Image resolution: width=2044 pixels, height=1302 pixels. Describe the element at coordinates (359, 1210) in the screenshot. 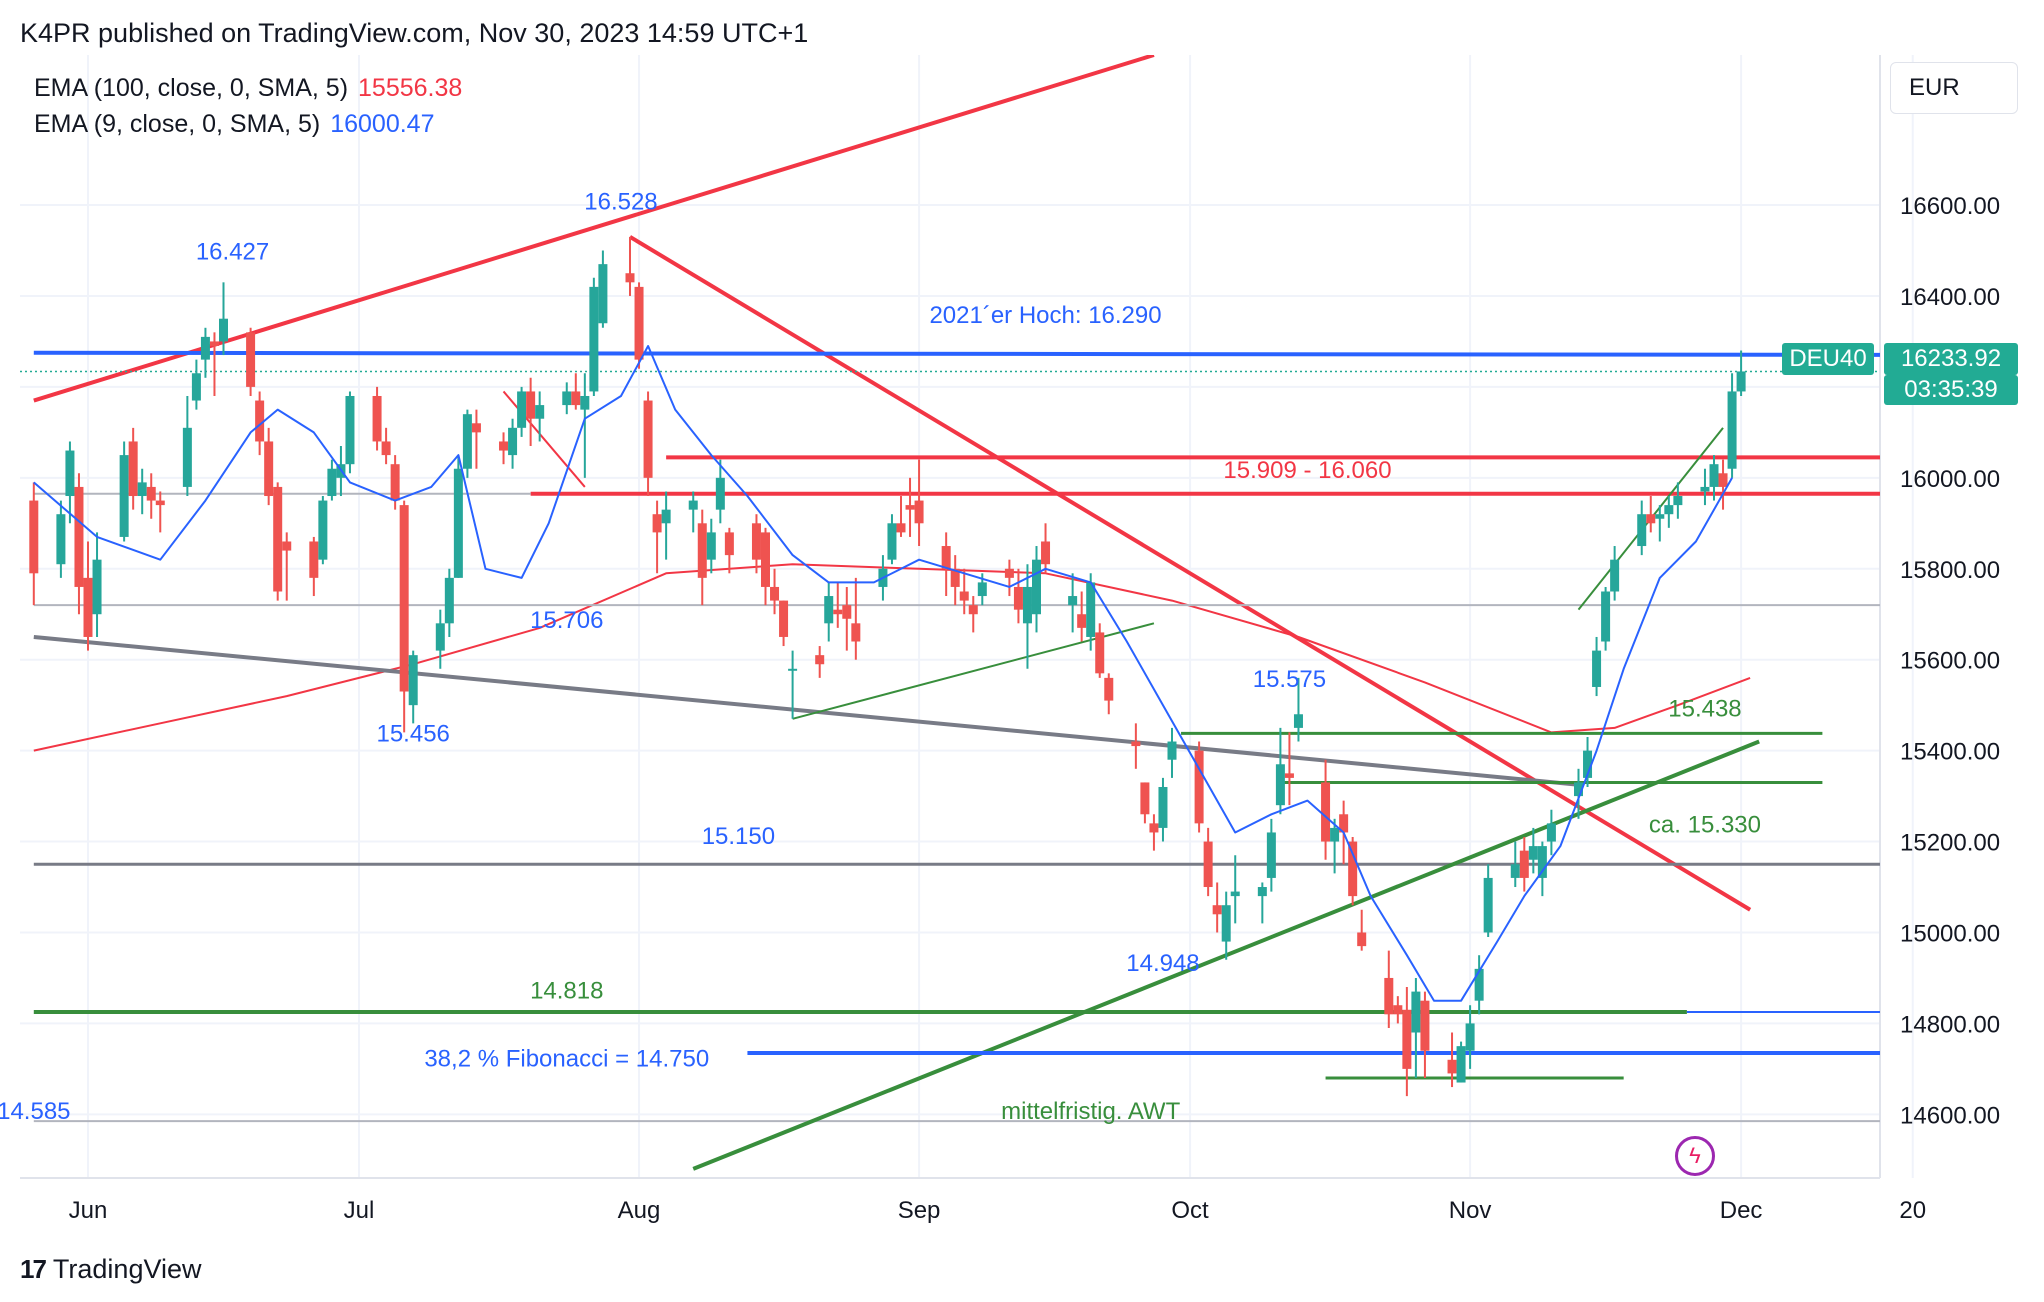

I see `x-tick-label: Jul` at that location.